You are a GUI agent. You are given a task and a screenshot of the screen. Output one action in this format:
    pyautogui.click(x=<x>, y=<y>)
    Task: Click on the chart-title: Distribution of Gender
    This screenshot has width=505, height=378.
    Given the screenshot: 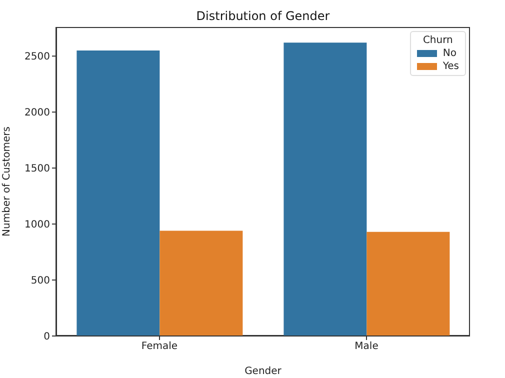 What is the action you would take?
    pyautogui.click(x=263, y=16)
    